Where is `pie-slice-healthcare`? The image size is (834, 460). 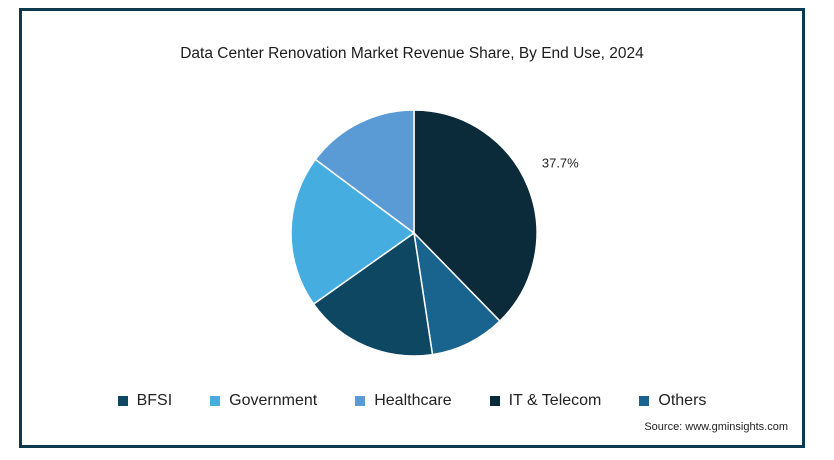 pie-slice-healthcare is located at coordinates (364, 172).